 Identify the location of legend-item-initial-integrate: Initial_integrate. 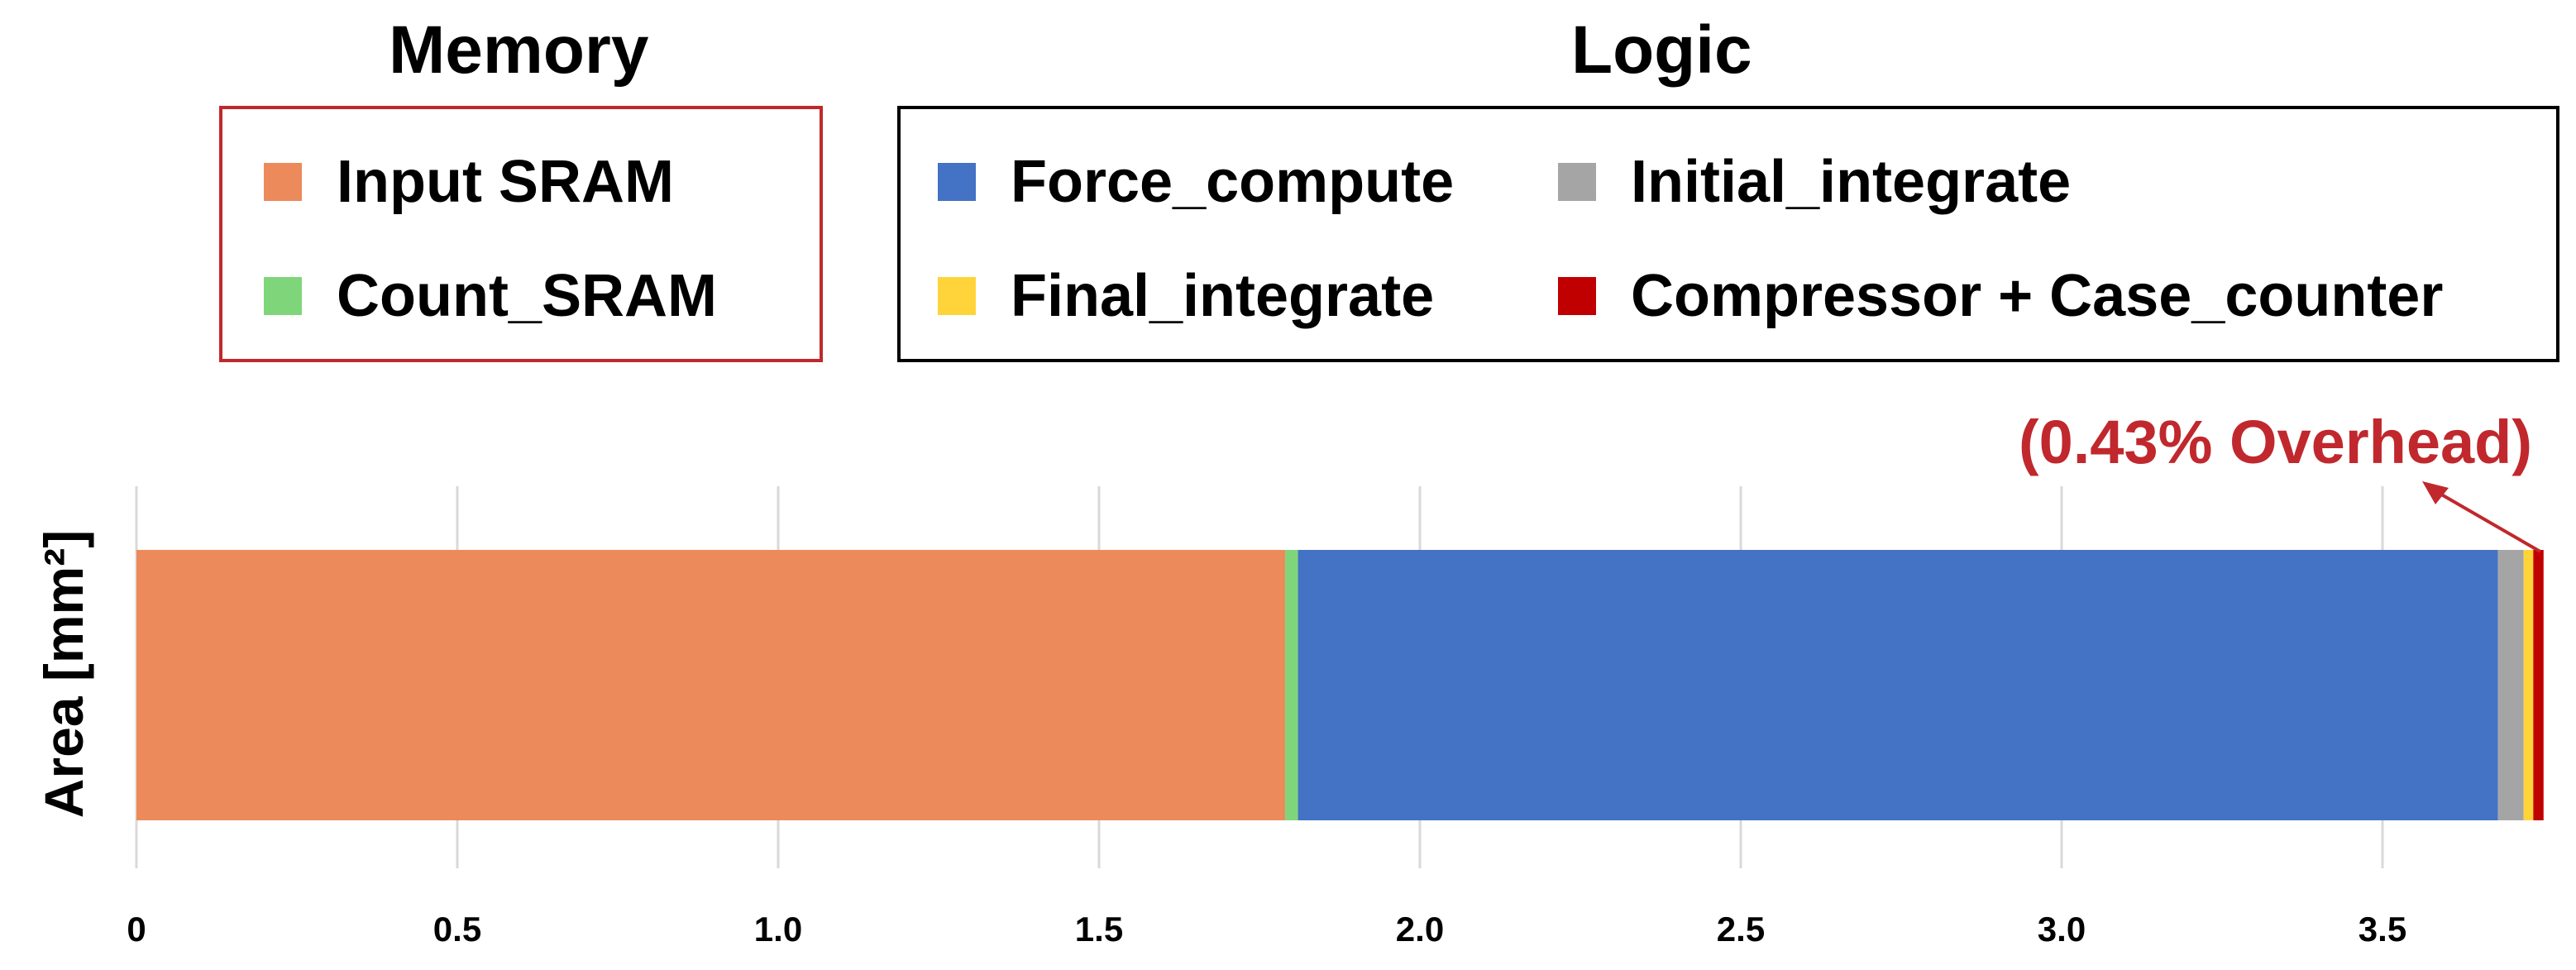
(1814, 182).